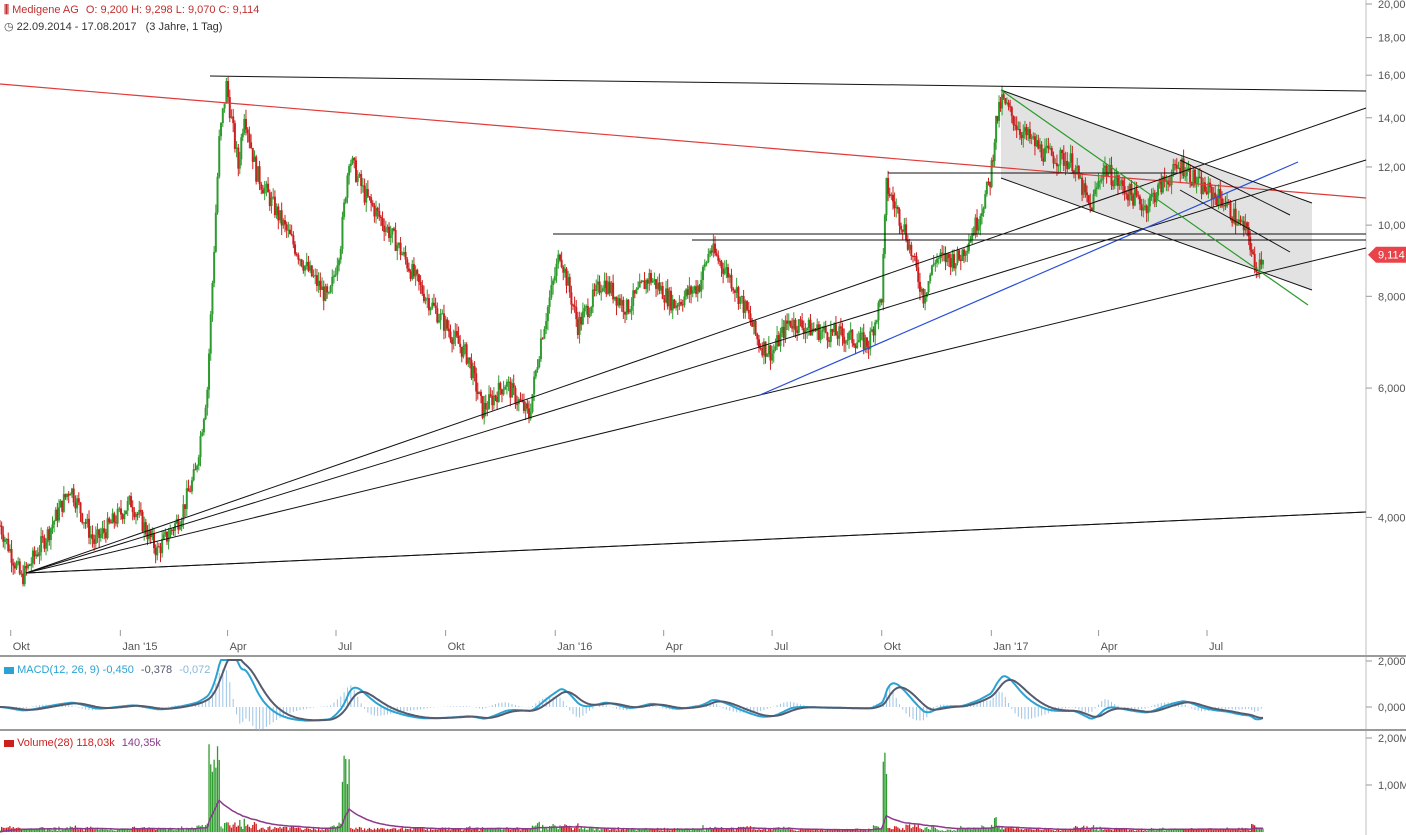 This screenshot has height=835, width=1406. I want to click on channel-upper-line, so click(1156, 146).